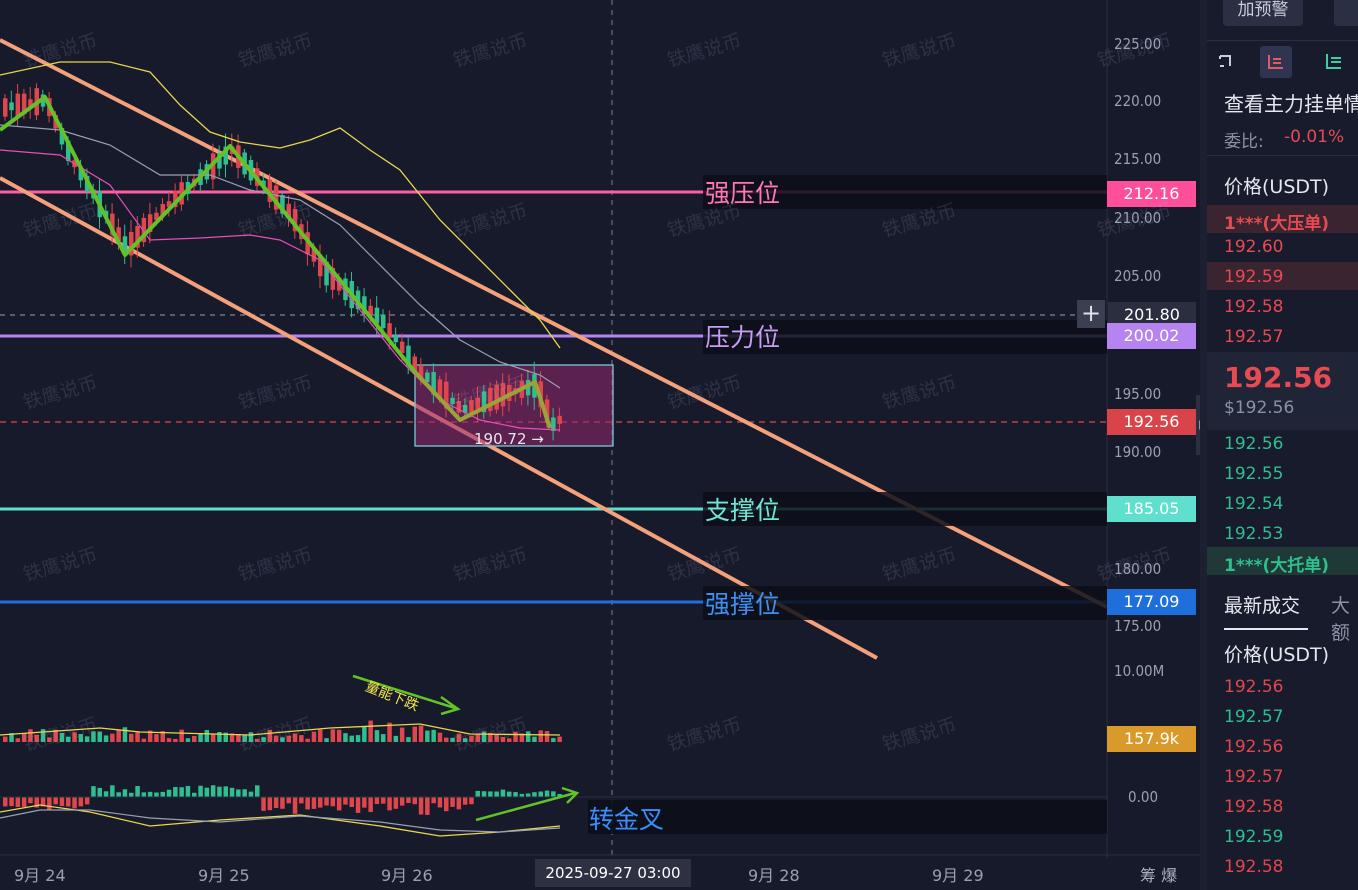  What do you see at coordinates (743, 337) in the screenshot?
I see `resistance-label: 压力位` at bounding box center [743, 337].